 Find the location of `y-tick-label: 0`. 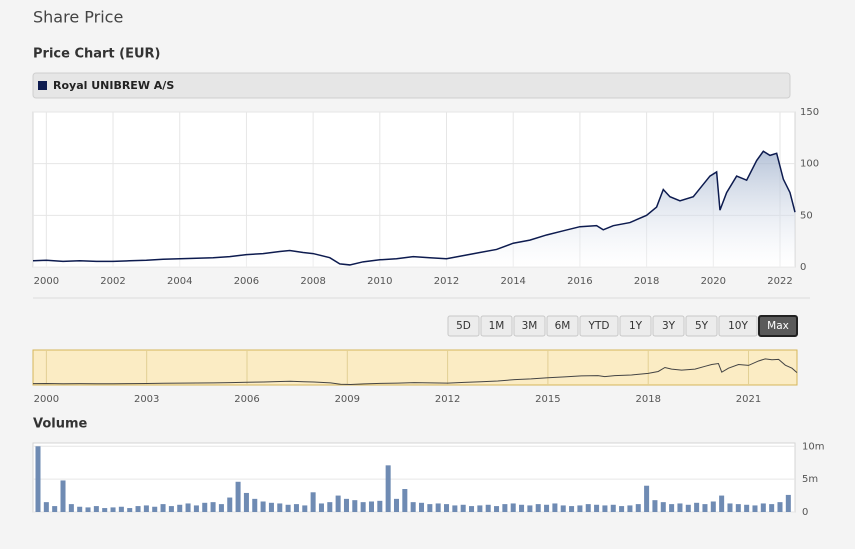

y-tick-label: 0 is located at coordinates (805, 512).